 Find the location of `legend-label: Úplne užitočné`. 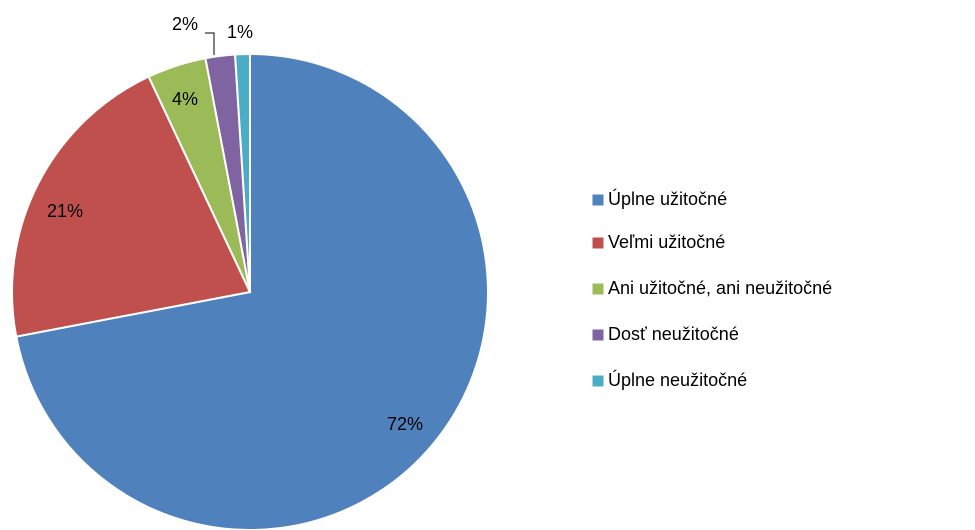

legend-label: Úplne užitočné is located at coordinates (667, 198).